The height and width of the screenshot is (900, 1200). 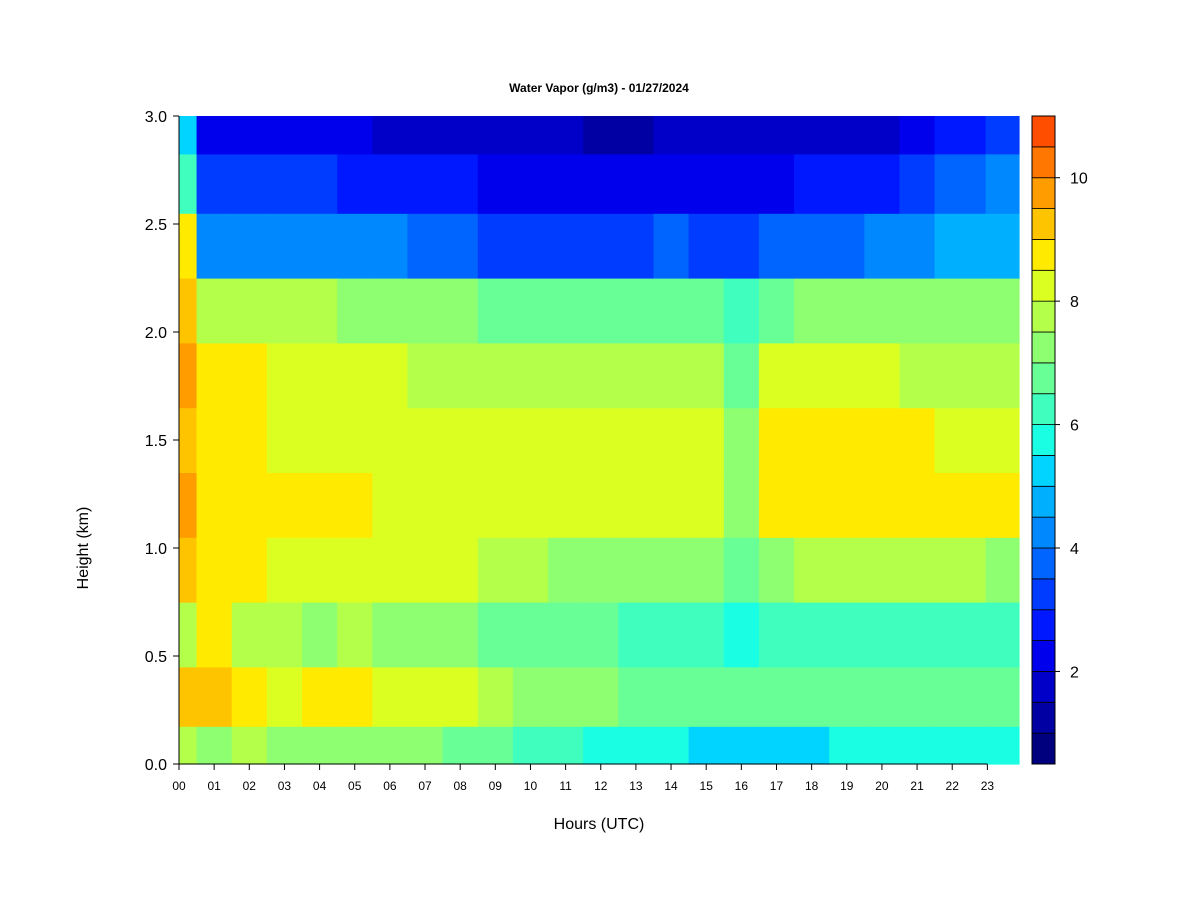 What do you see at coordinates (1043, 440) in the screenshot?
I see `colorbar` at bounding box center [1043, 440].